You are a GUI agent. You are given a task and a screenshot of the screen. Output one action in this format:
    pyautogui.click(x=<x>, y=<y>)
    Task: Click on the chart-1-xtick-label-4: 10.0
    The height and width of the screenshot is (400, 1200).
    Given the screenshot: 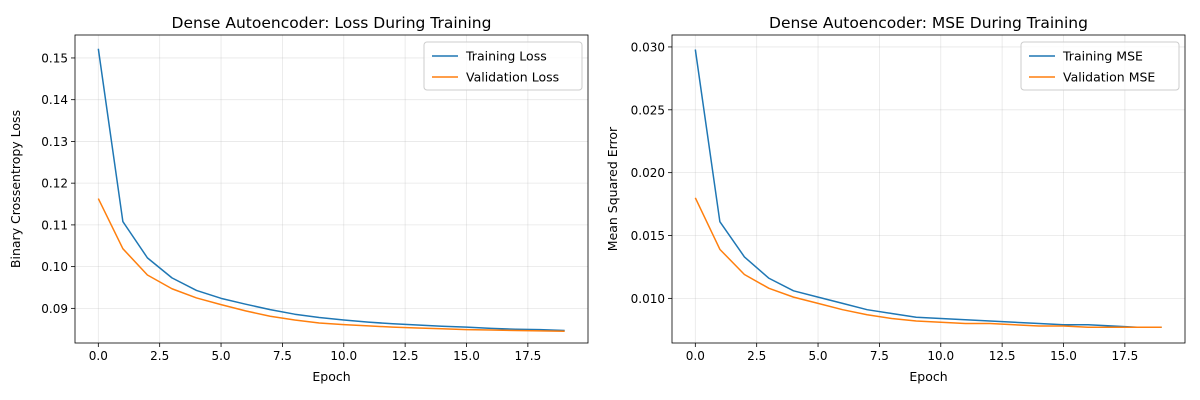 What is the action you would take?
    pyautogui.click(x=343, y=356)
    